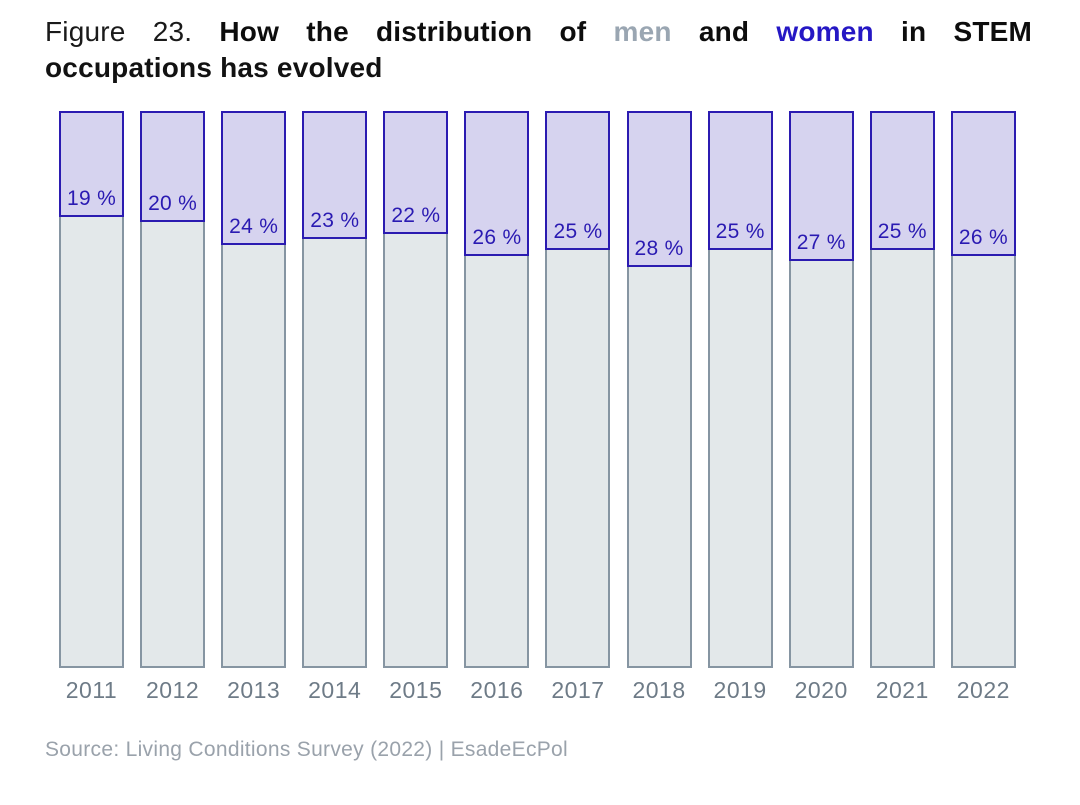 The width and height of the screenshot is (1080, 805). What do you see at coordinates (91, 164) in the screenshot?
I see `women-segment: 19 %` at bounding box center [91, 164].